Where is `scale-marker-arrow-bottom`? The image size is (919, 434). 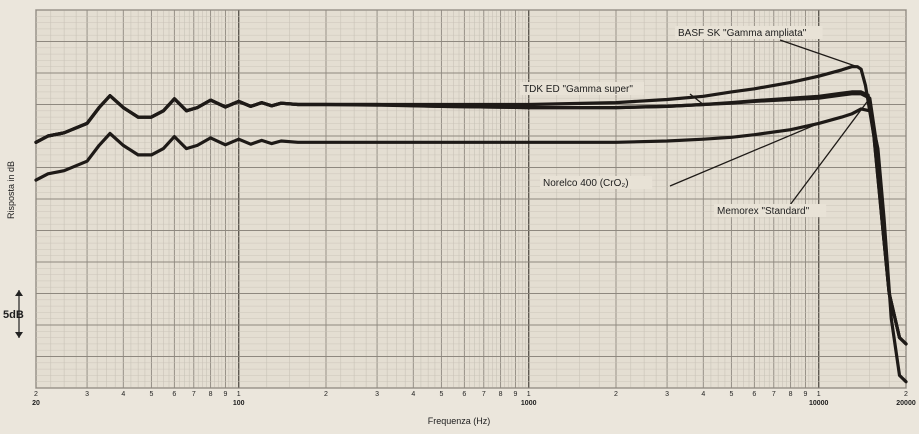
scale-marker-arrow-bottom is located at coordinates (19, 335).